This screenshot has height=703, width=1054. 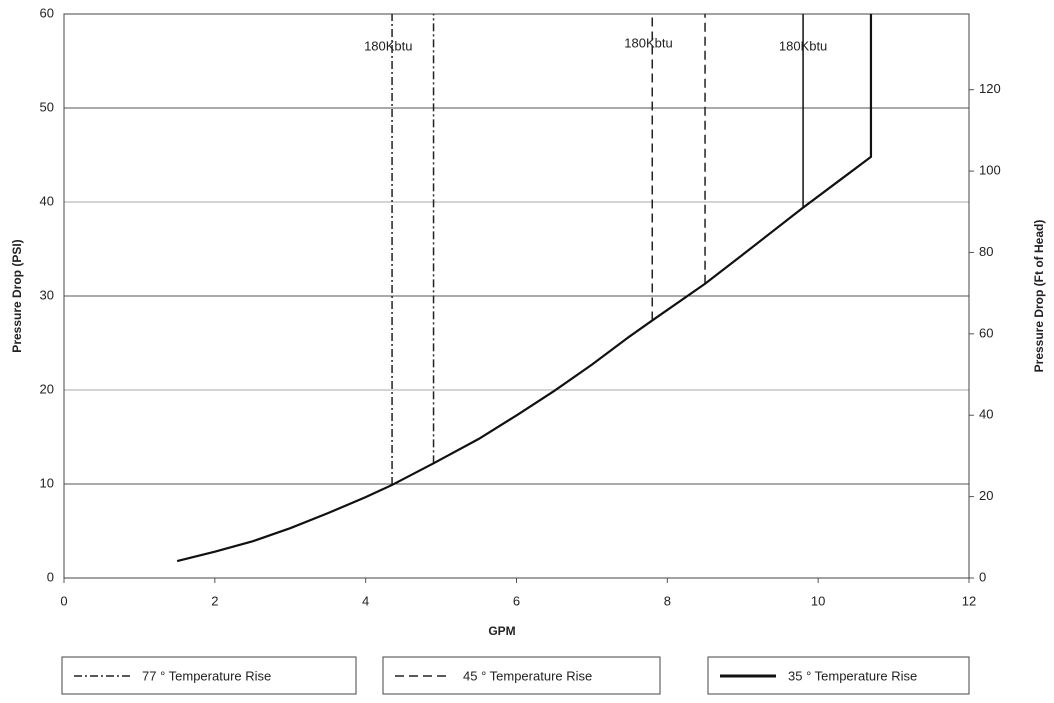 What do you see at coordinates (982, 576) in the screenshot?
I see `y2-tick-label: 0` at bounding box center [982, 576].